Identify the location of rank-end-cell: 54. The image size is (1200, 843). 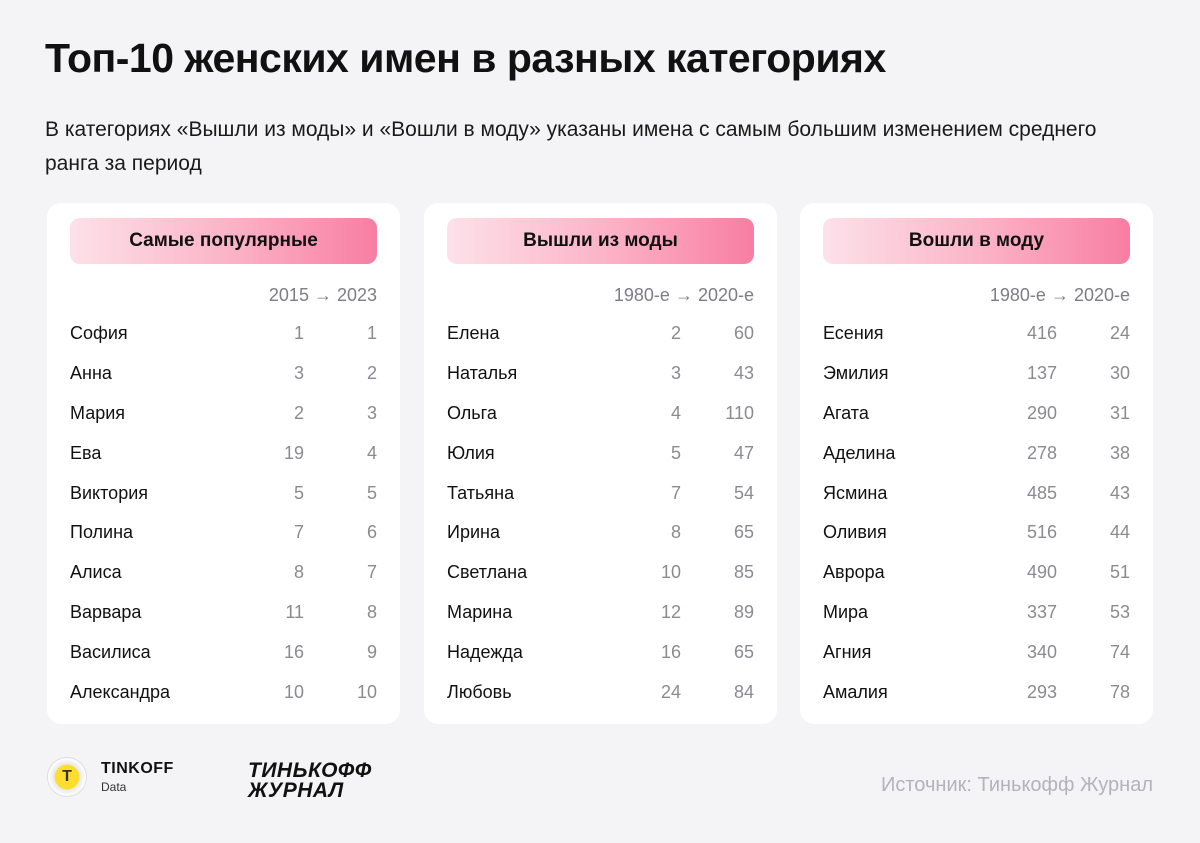
(743, 492).